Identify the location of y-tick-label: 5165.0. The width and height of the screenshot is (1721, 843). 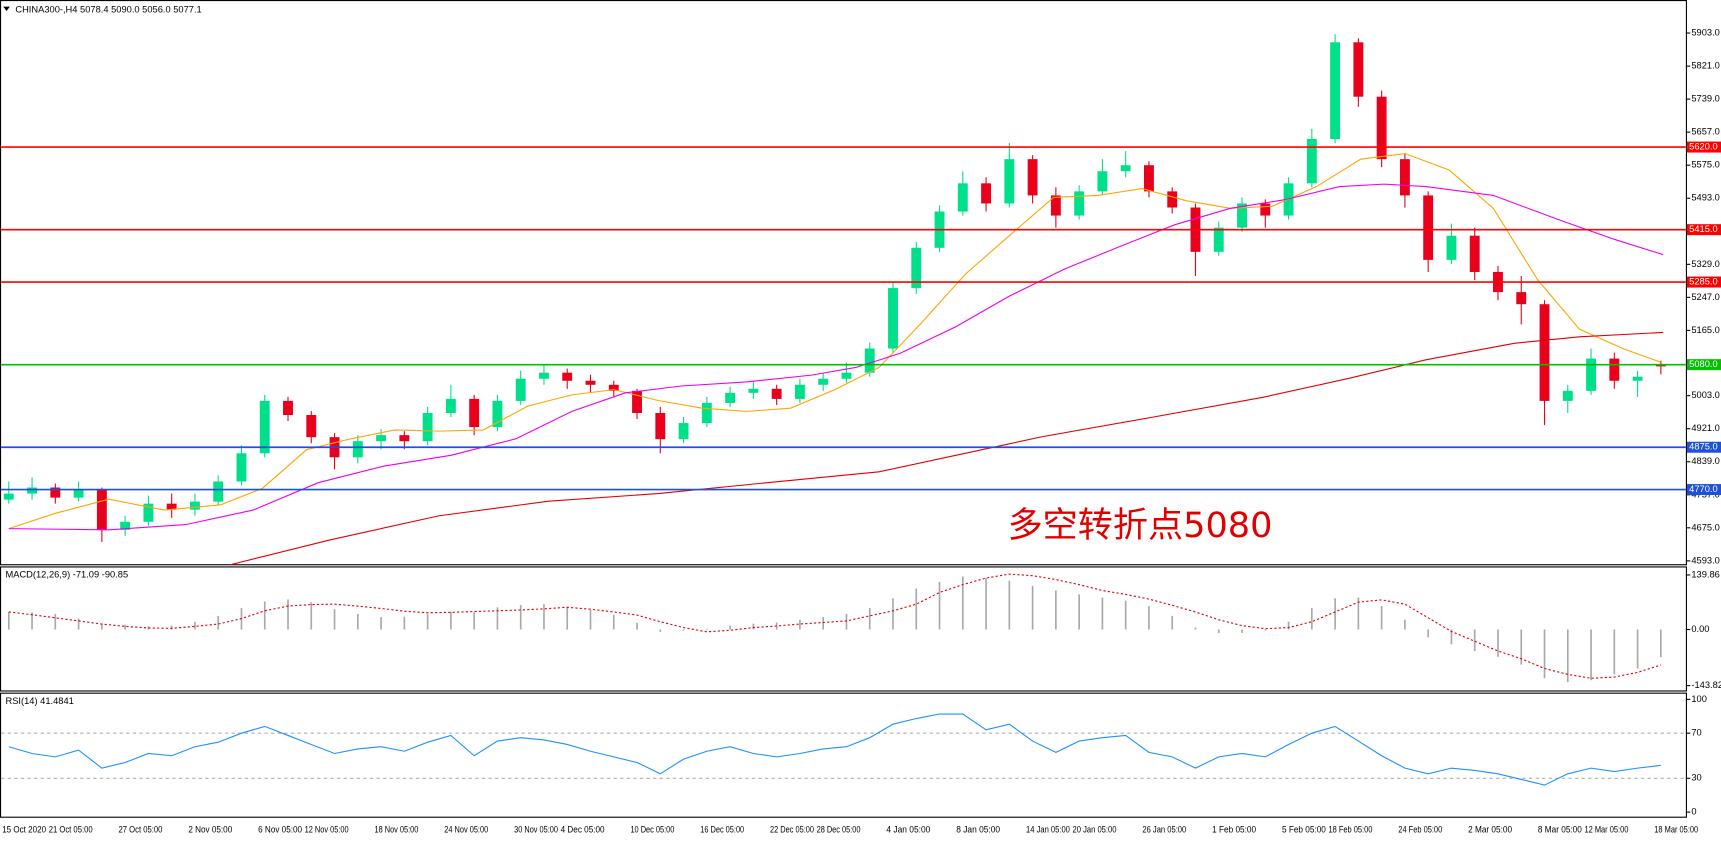
(1705, 330).